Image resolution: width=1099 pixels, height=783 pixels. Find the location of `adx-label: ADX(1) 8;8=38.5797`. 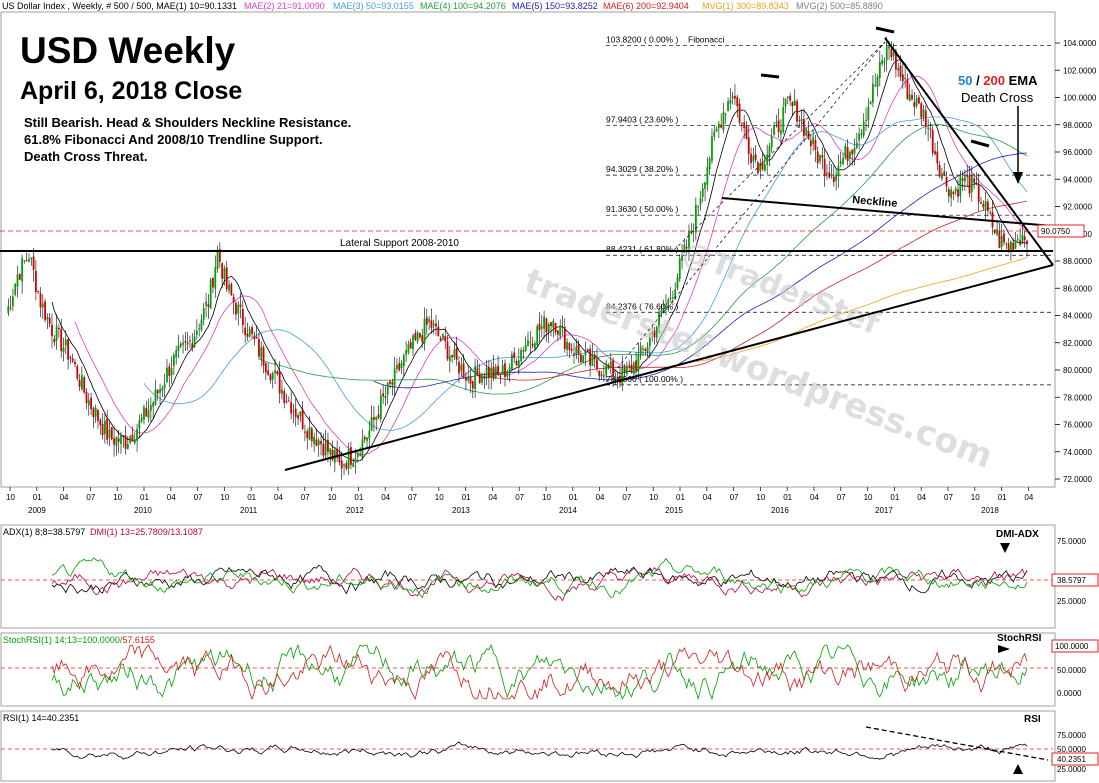

adx-label: ADX(1) 8;8=38.5797 is located at coordinates (44, 532).